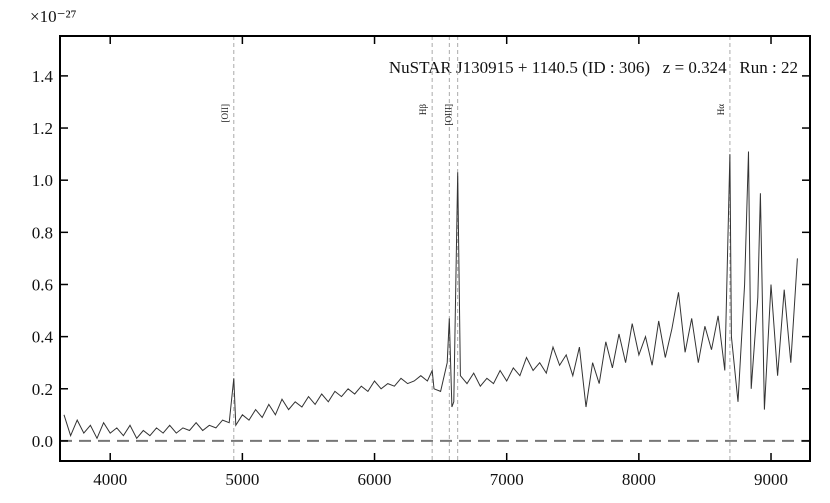  What do you see at coordinates (423, 109) in the screenshot?
I see `emission-label: Hβ` at bounding box center [423, 109].